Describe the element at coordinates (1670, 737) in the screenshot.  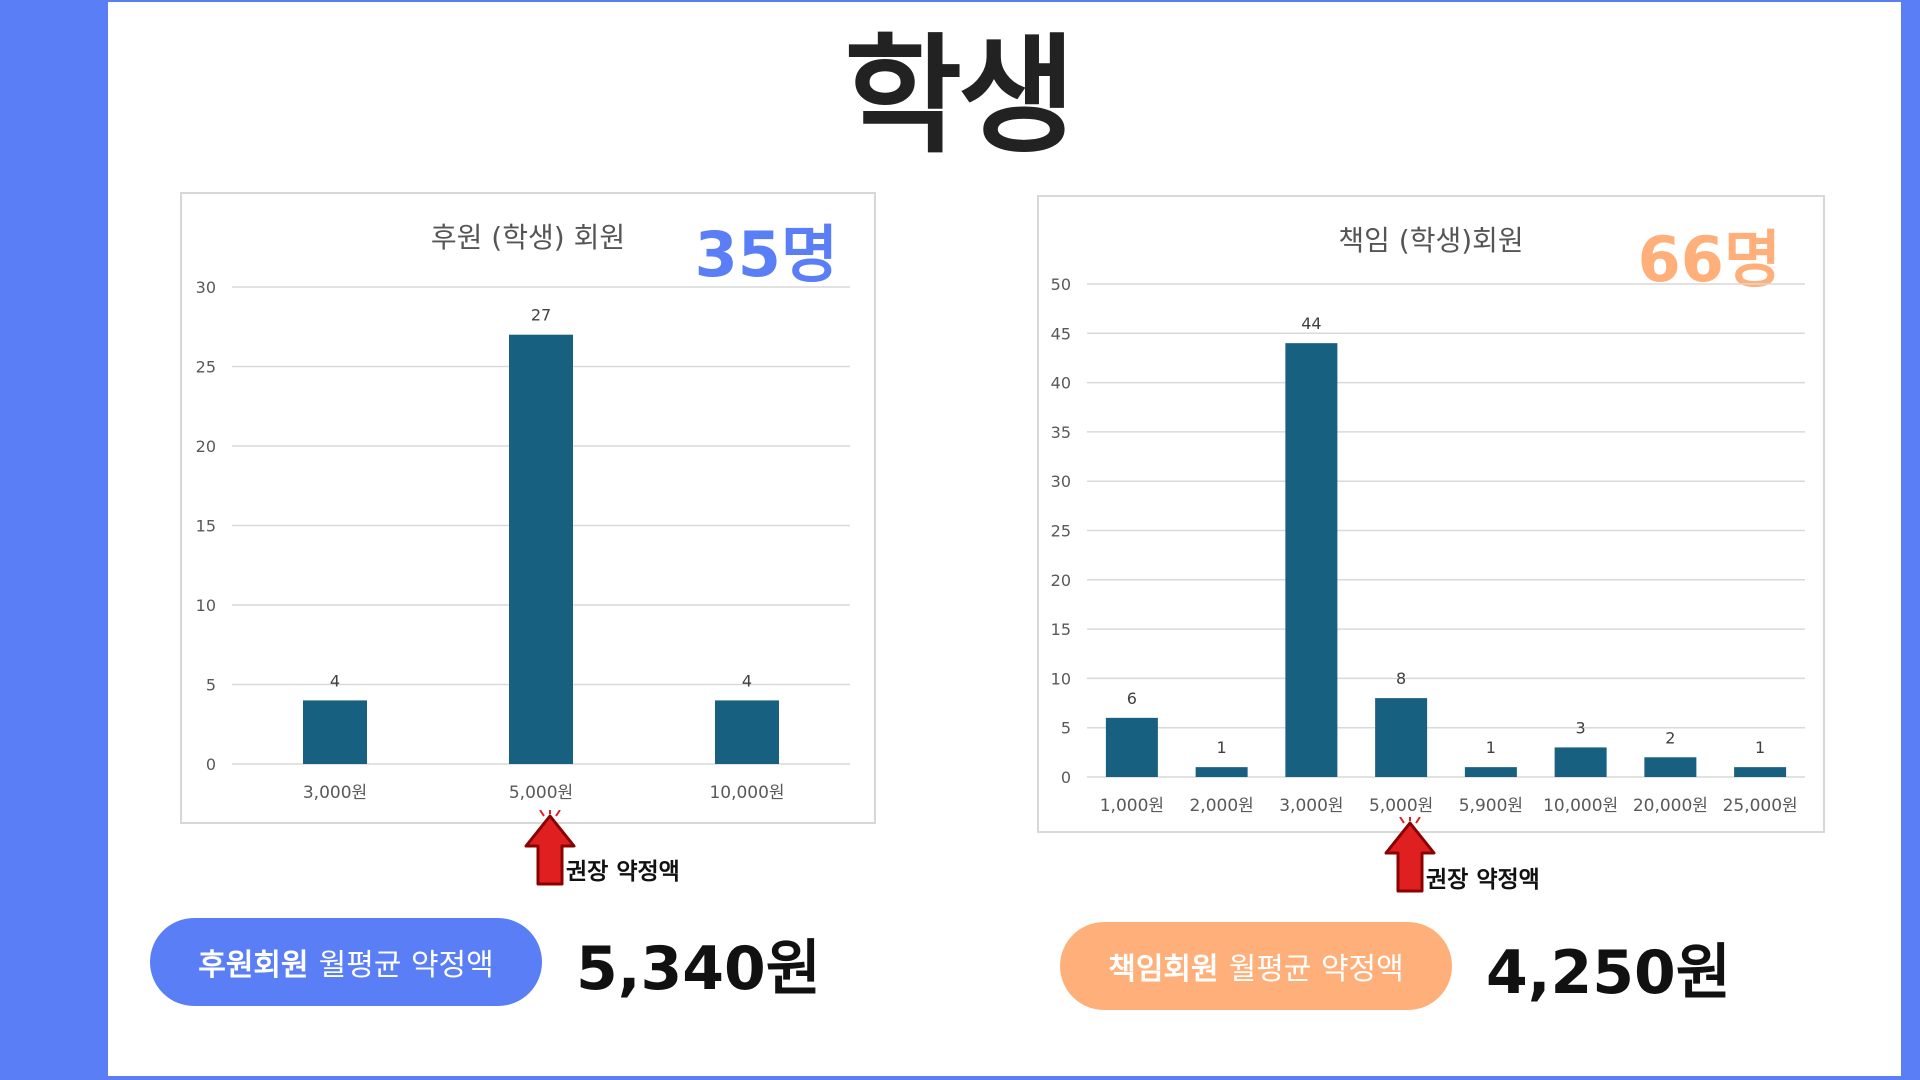
I see `data-label: 2` at that location.